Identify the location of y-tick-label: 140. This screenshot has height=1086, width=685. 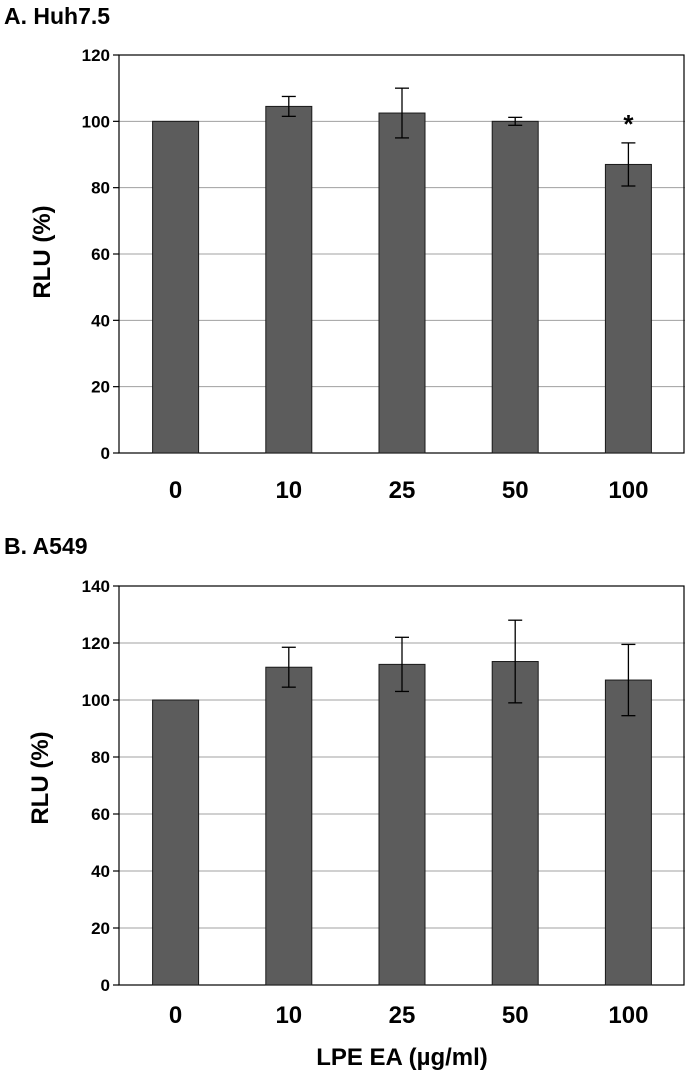
(96, 586).